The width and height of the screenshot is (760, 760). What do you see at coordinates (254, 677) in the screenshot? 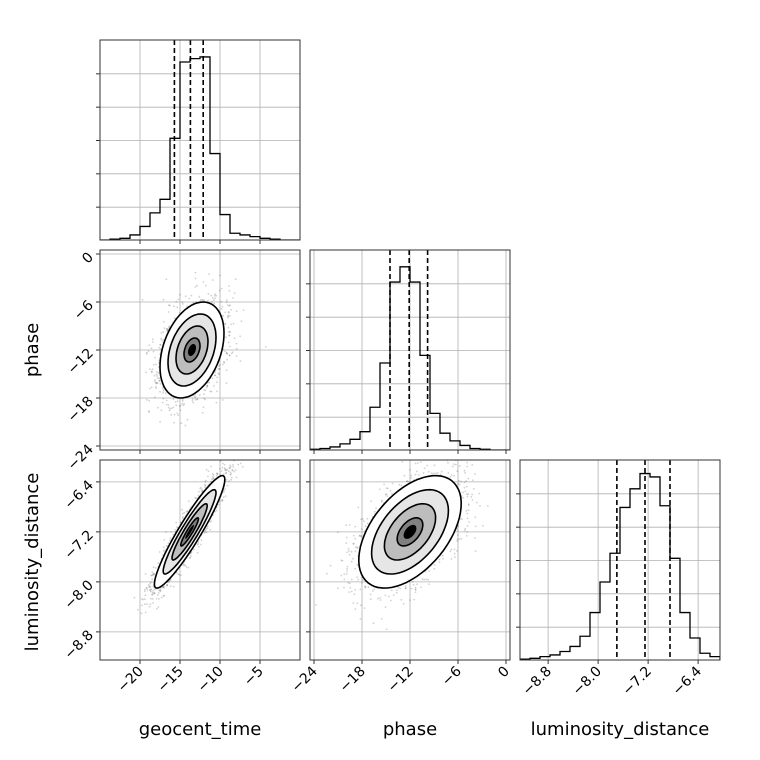
I see `tick-label-x: −5` at bounding box center [254, 677].